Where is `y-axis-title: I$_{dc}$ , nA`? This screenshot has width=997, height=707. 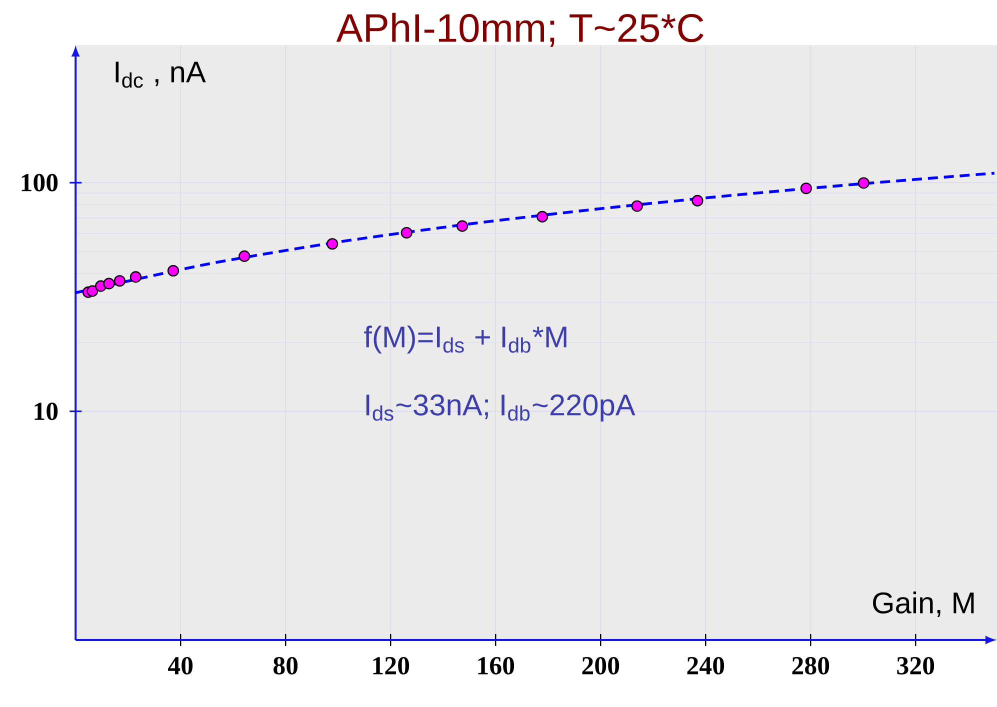
y-axis-title: I$_{dc}$ , nA is located at coordinates (161, 75).